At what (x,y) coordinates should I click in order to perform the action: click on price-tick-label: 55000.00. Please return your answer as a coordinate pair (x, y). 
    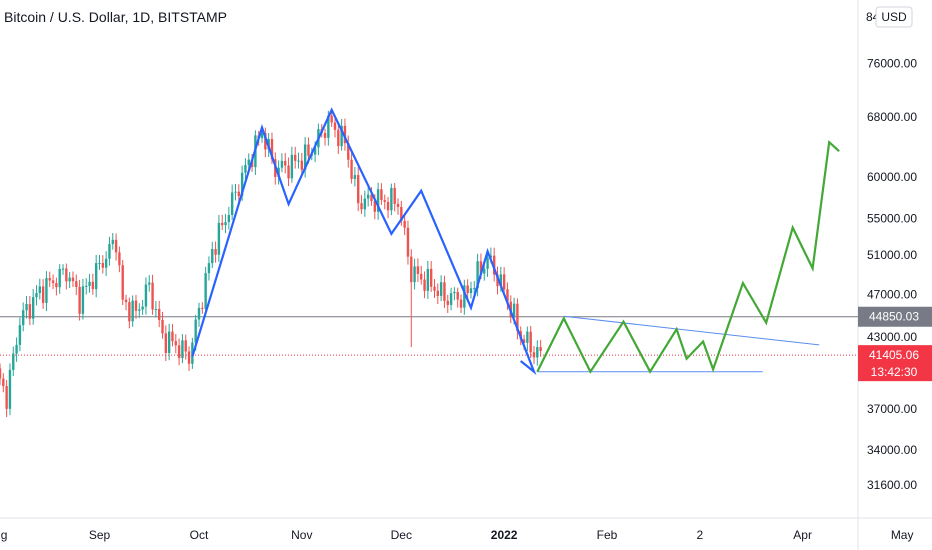
    Looking at the image, I should click on (892, 219).